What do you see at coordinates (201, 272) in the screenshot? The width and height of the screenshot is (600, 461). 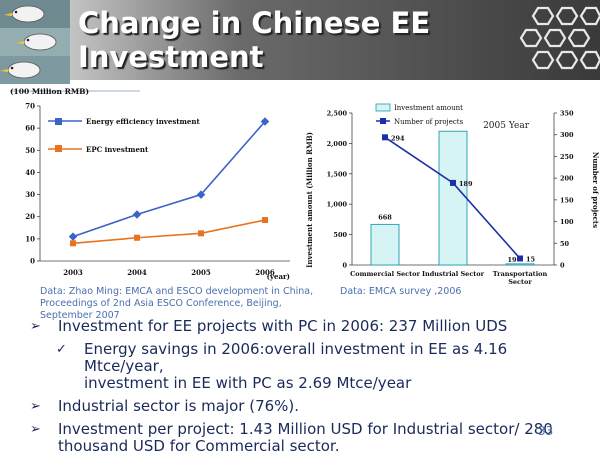 I see `x-tick-label: 2005` at bounding box center [201, 272].